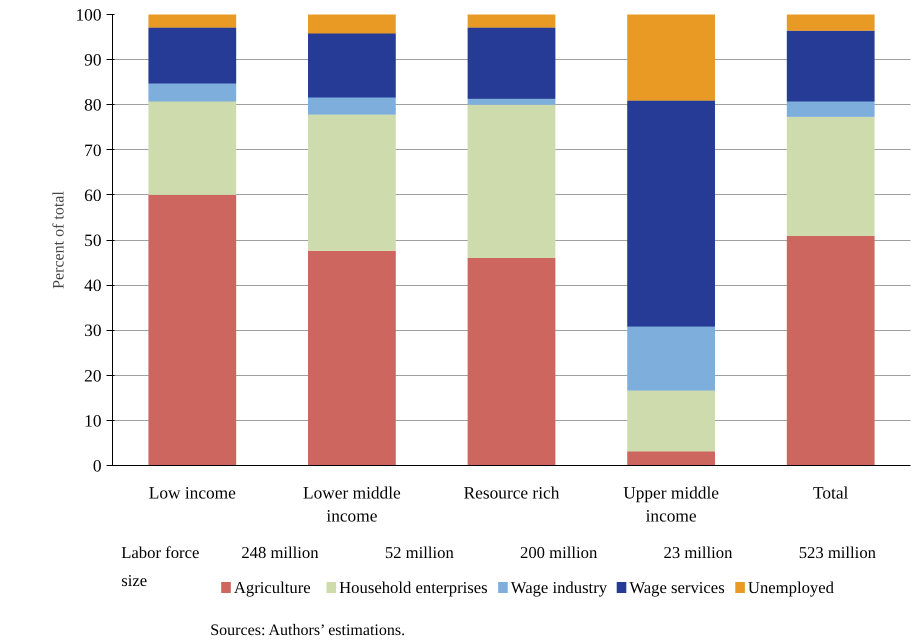  Describe the element at coordinates (93, 286) in the screenshot. I see `y-tick-label: 40` at that location.